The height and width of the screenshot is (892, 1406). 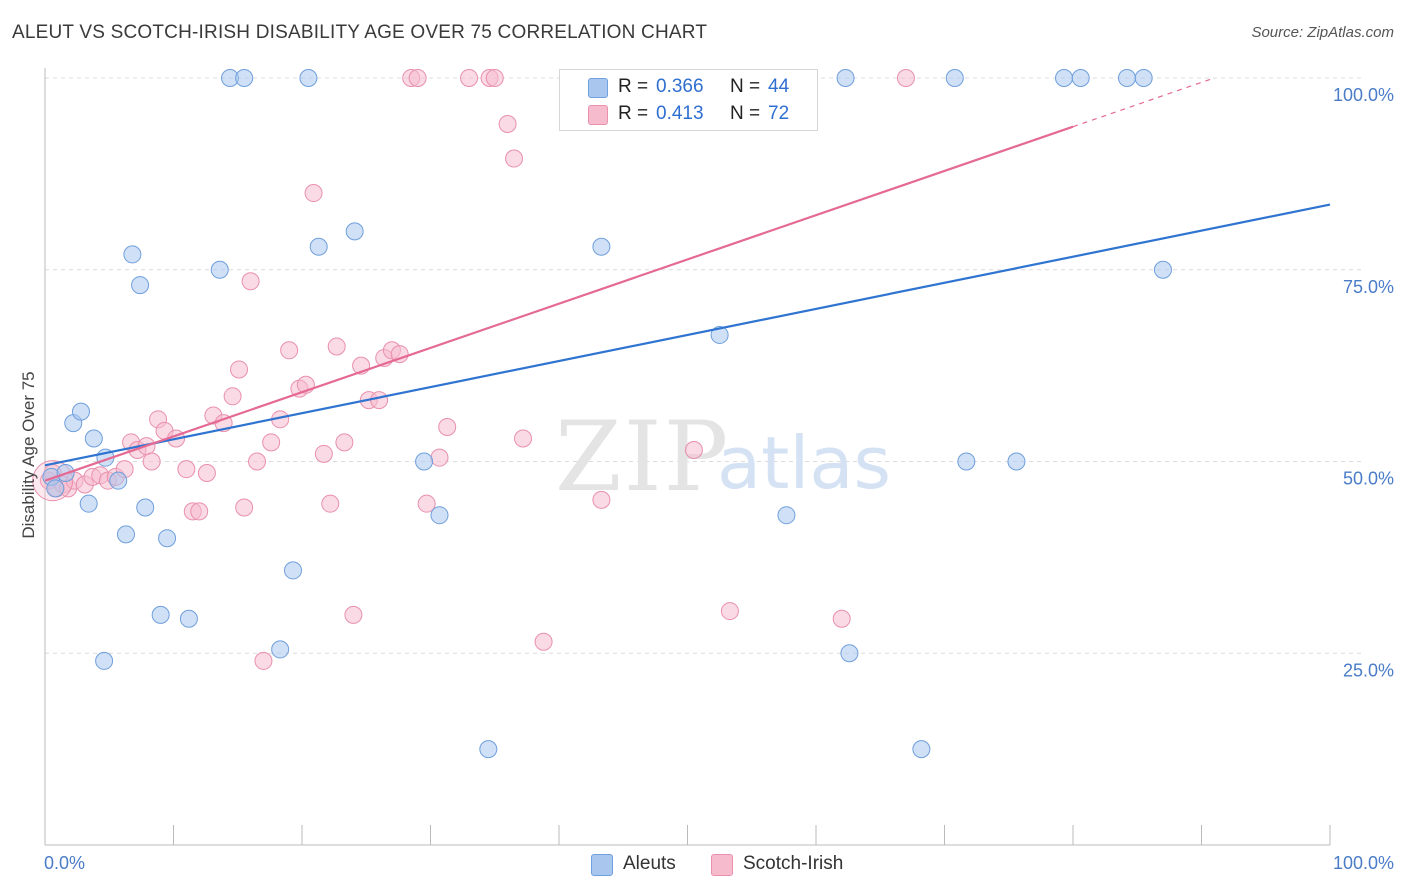 I want to click on x-tick-label: 0.0%, so click(x=64, y=863).